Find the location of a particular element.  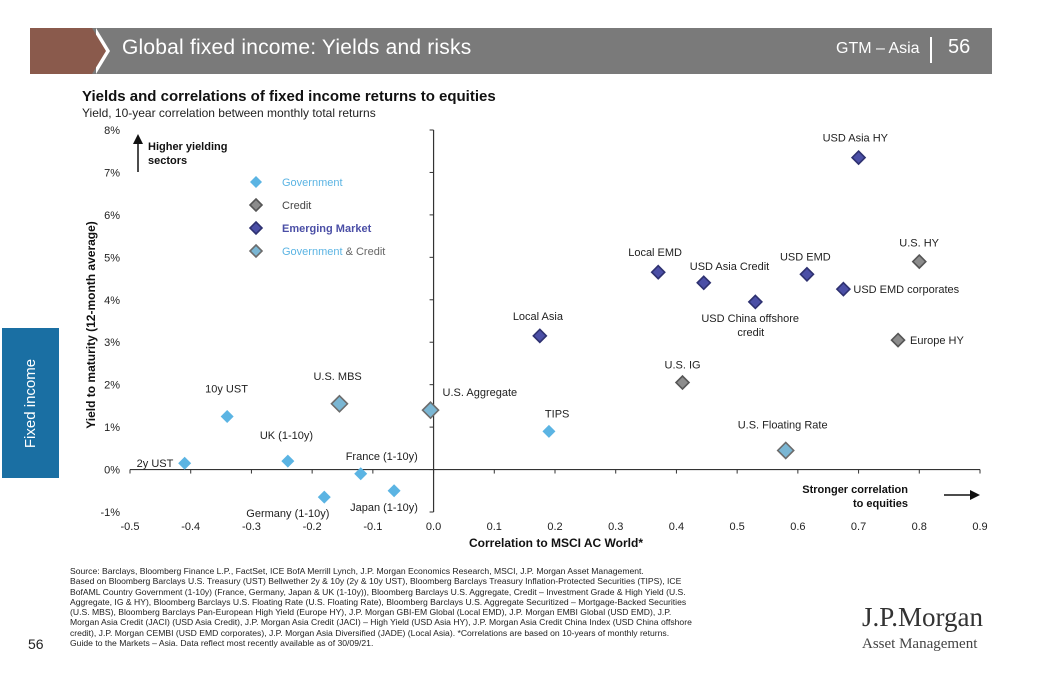

point-label: Local Asia is located at coordinates (538, 317).